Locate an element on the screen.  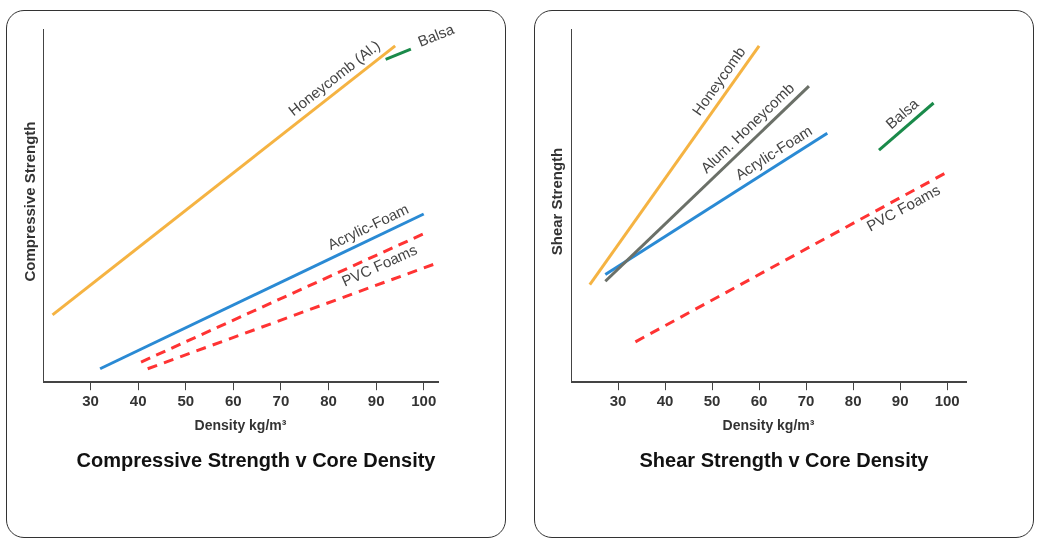
text: Compressive Strength v Core Density is located at coordinates (256, 460).